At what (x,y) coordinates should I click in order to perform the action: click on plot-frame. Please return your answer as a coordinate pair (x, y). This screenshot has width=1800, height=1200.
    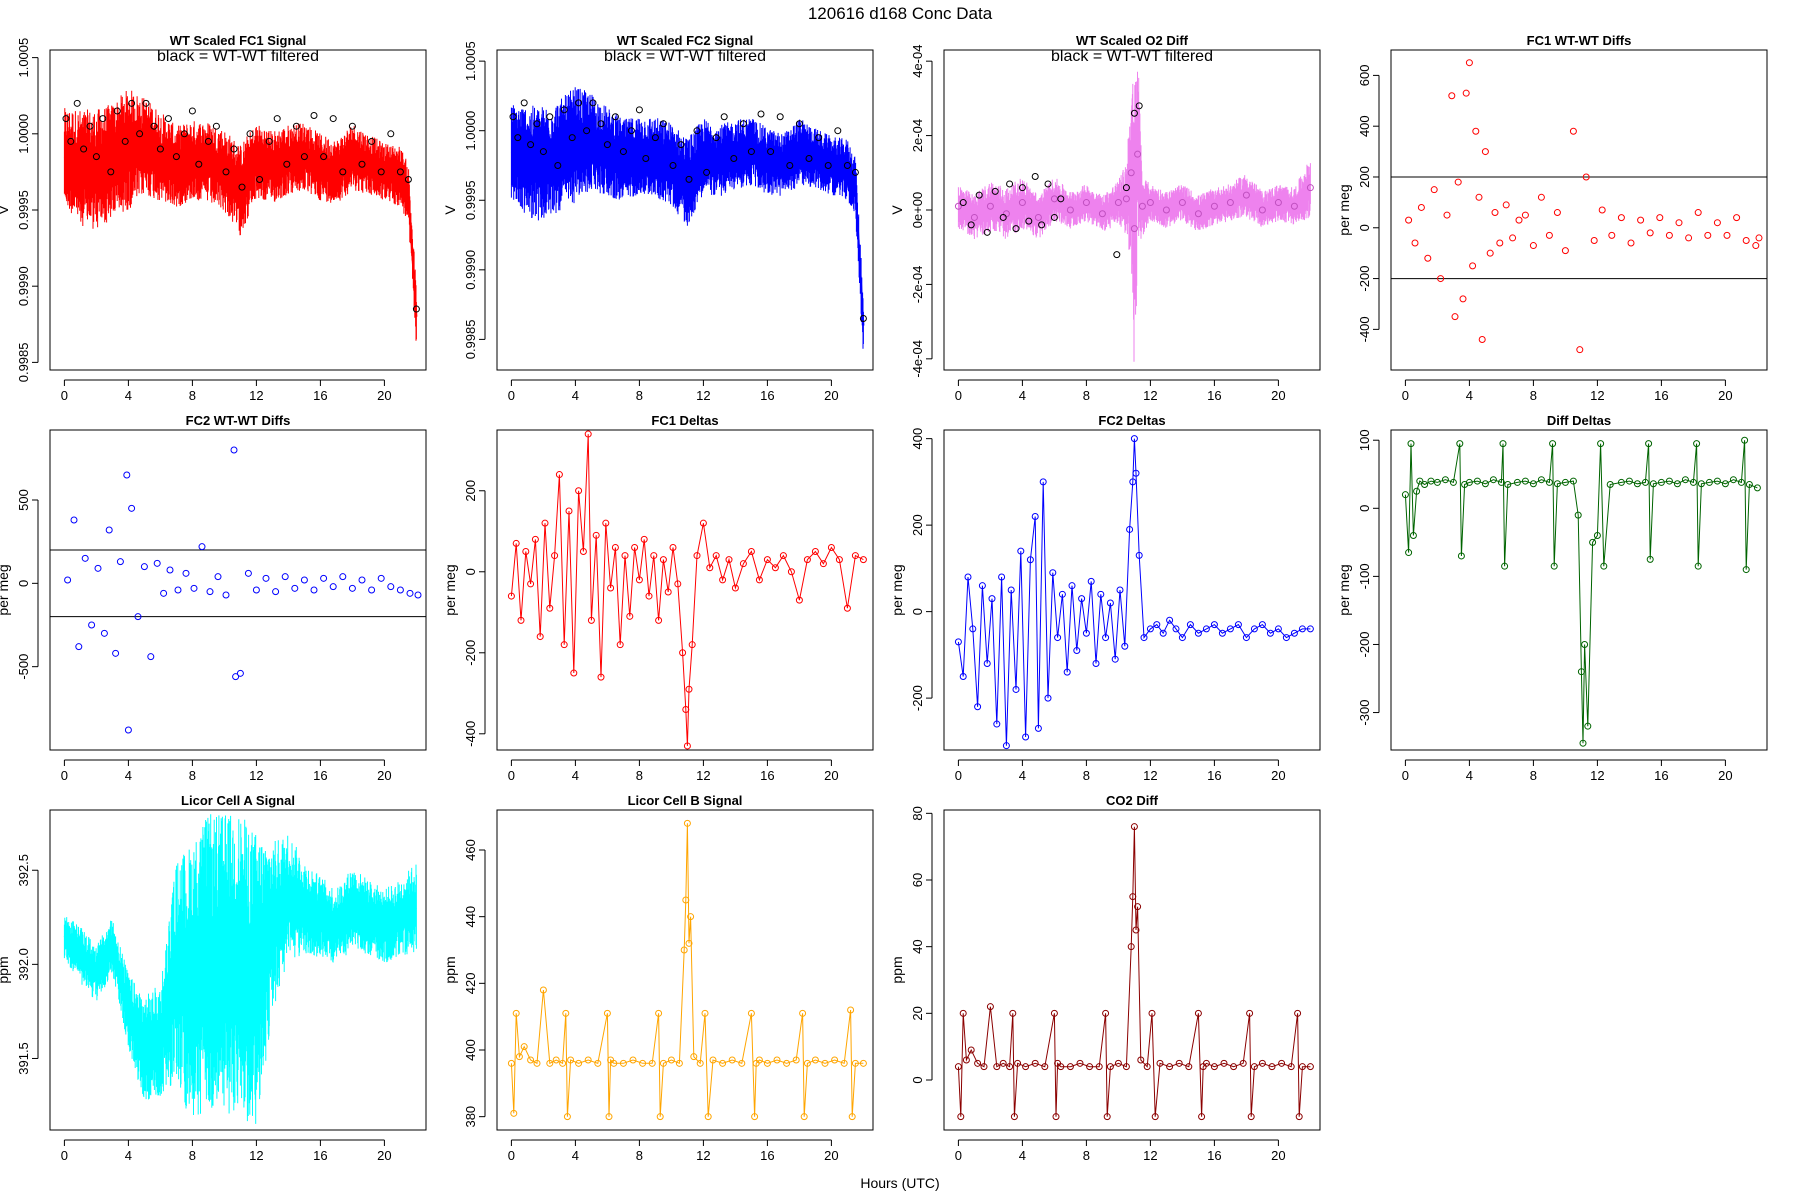
    Looking at the image, I should click on (1579, 590).